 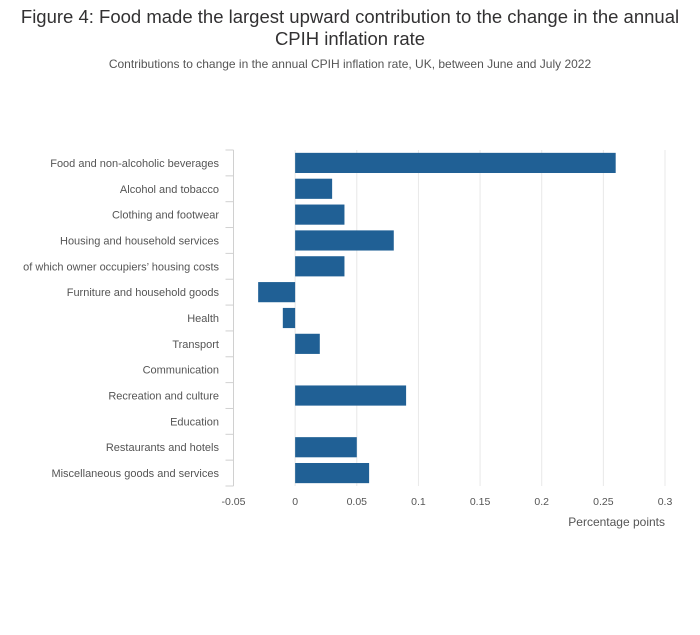 What do you see at coordinates (357, 502) in the screenshot?
I see `x-tick-label: 0.05` at bounding box center [357, 502].